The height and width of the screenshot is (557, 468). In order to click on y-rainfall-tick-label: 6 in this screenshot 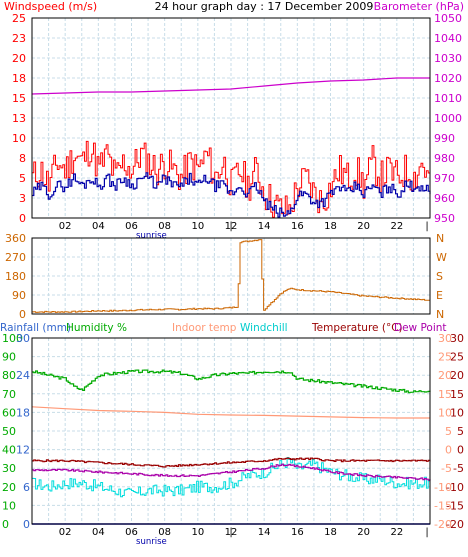, I will do `click(26, 487)`.